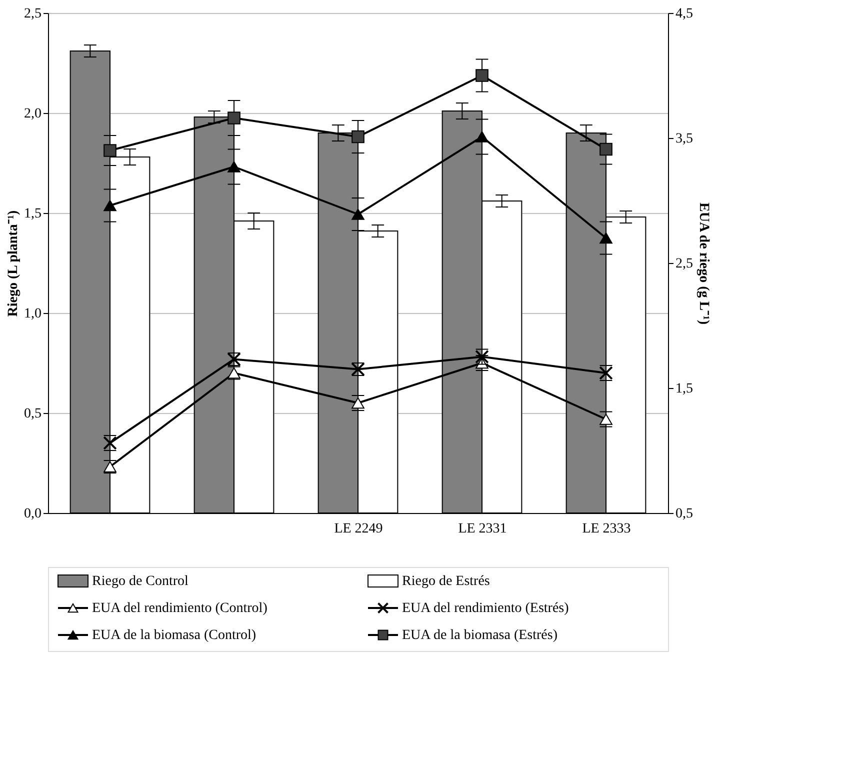 The height and width of the screenshot is (758, 845). What do you see at coordinates (482, 529) in the screenshot?
I see `x-tick-label: LE 2331` at bounding box center [482, 529].